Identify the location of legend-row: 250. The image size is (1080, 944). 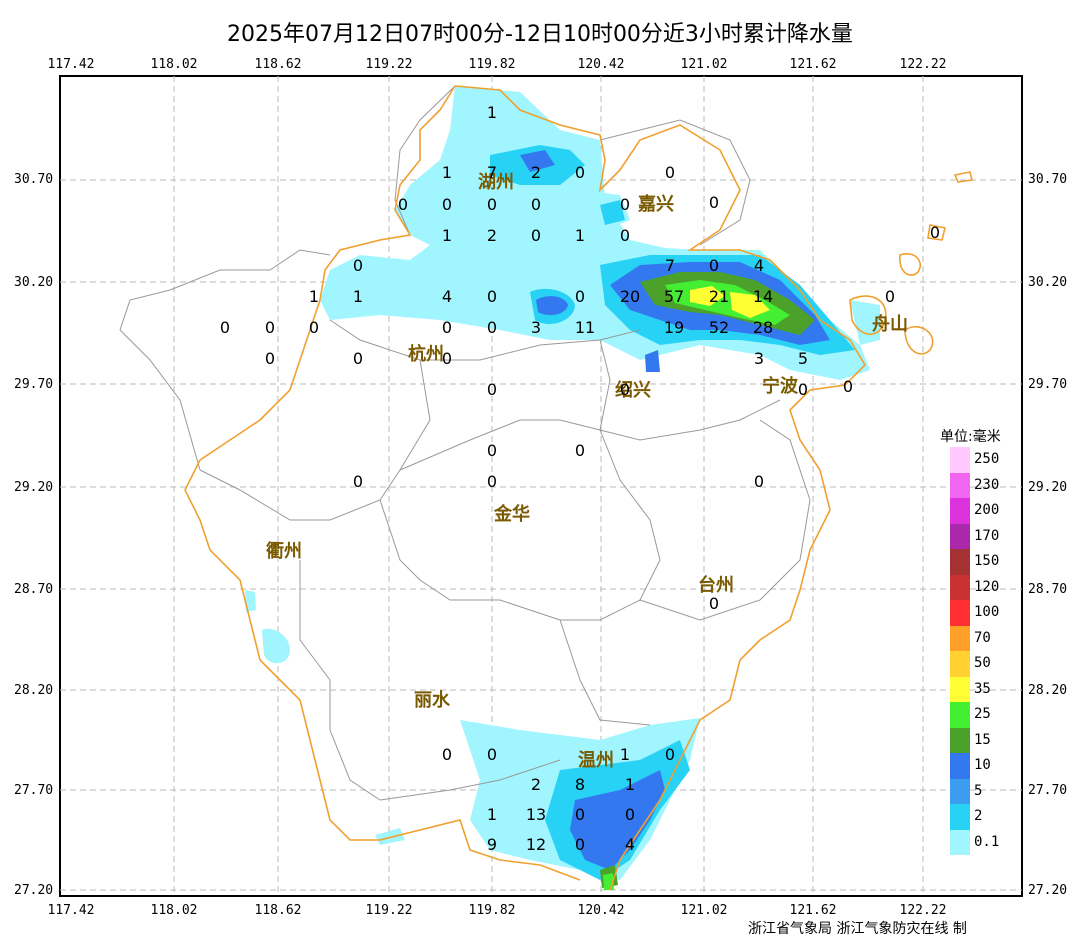
(990, 460).